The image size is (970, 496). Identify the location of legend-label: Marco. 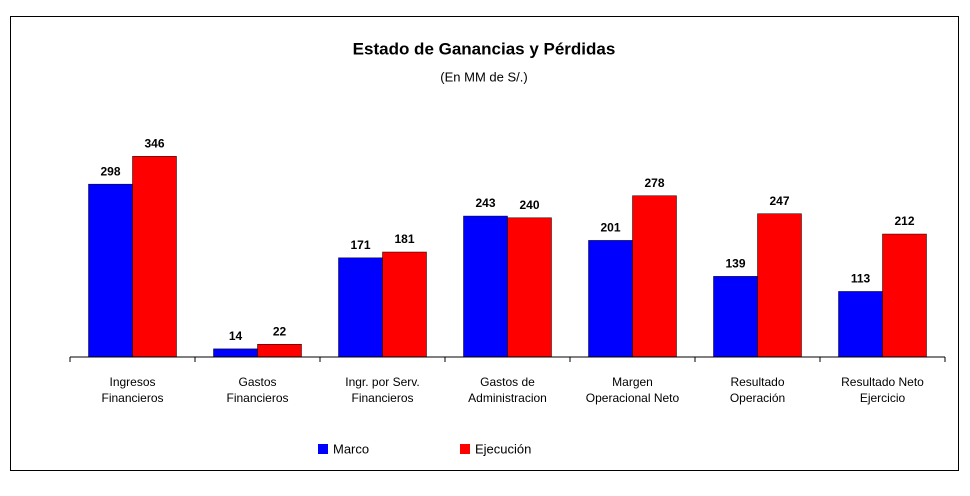
(351, 448).